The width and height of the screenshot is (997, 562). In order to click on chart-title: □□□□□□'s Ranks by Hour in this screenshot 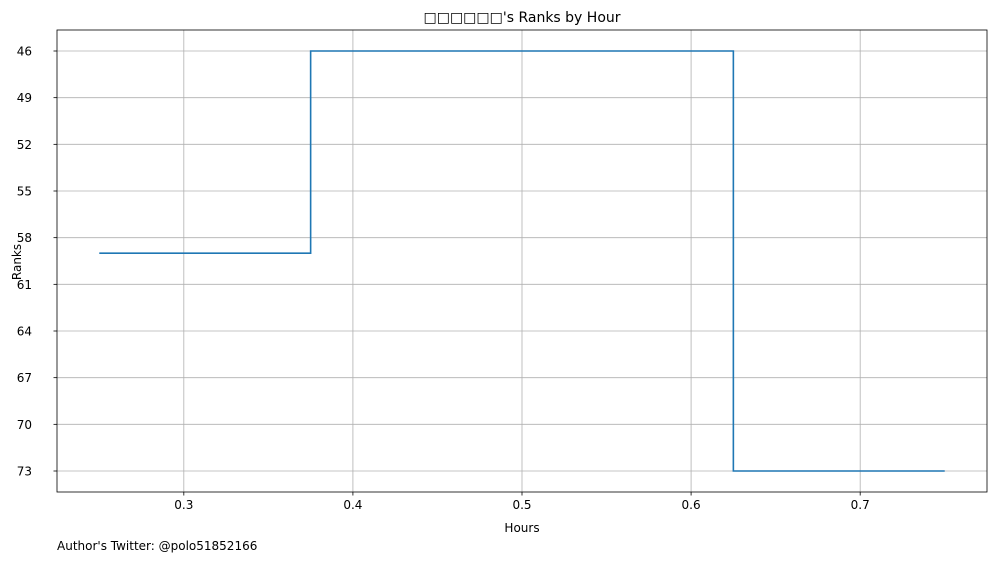, I will do `click(521, 18)`.